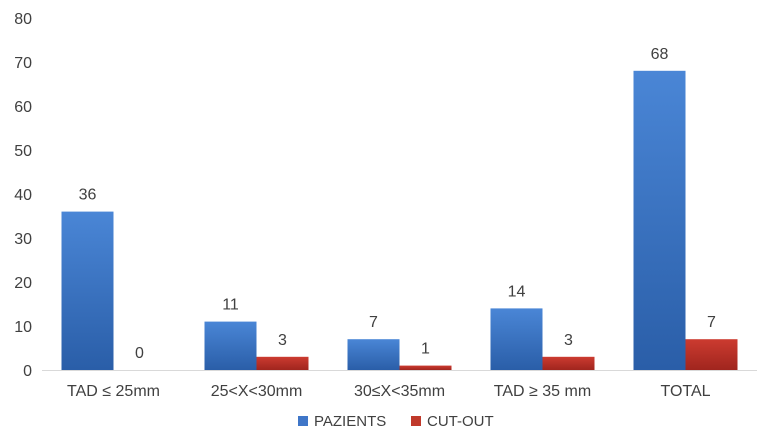 This screenshot has width=757, height=433. What do you see at coordinates (282, 363) in the screenshot?
I see `bar-cut-out-25-x-30mm` at bounding box center [282, 363].